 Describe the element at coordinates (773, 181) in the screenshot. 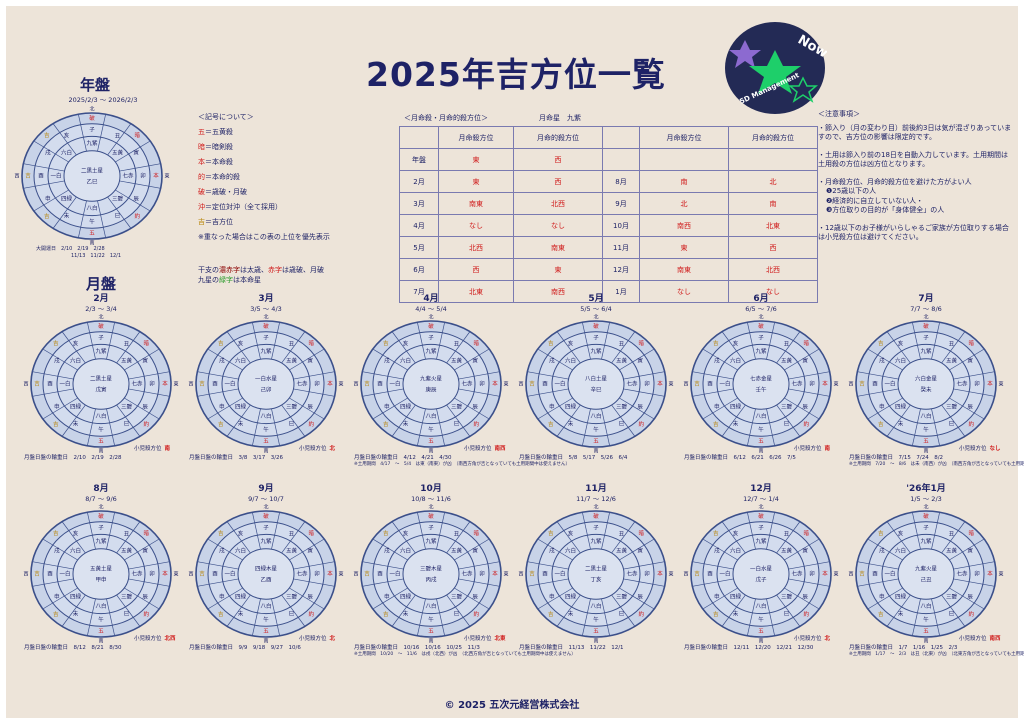

I see `table-cell: 北` at that location.